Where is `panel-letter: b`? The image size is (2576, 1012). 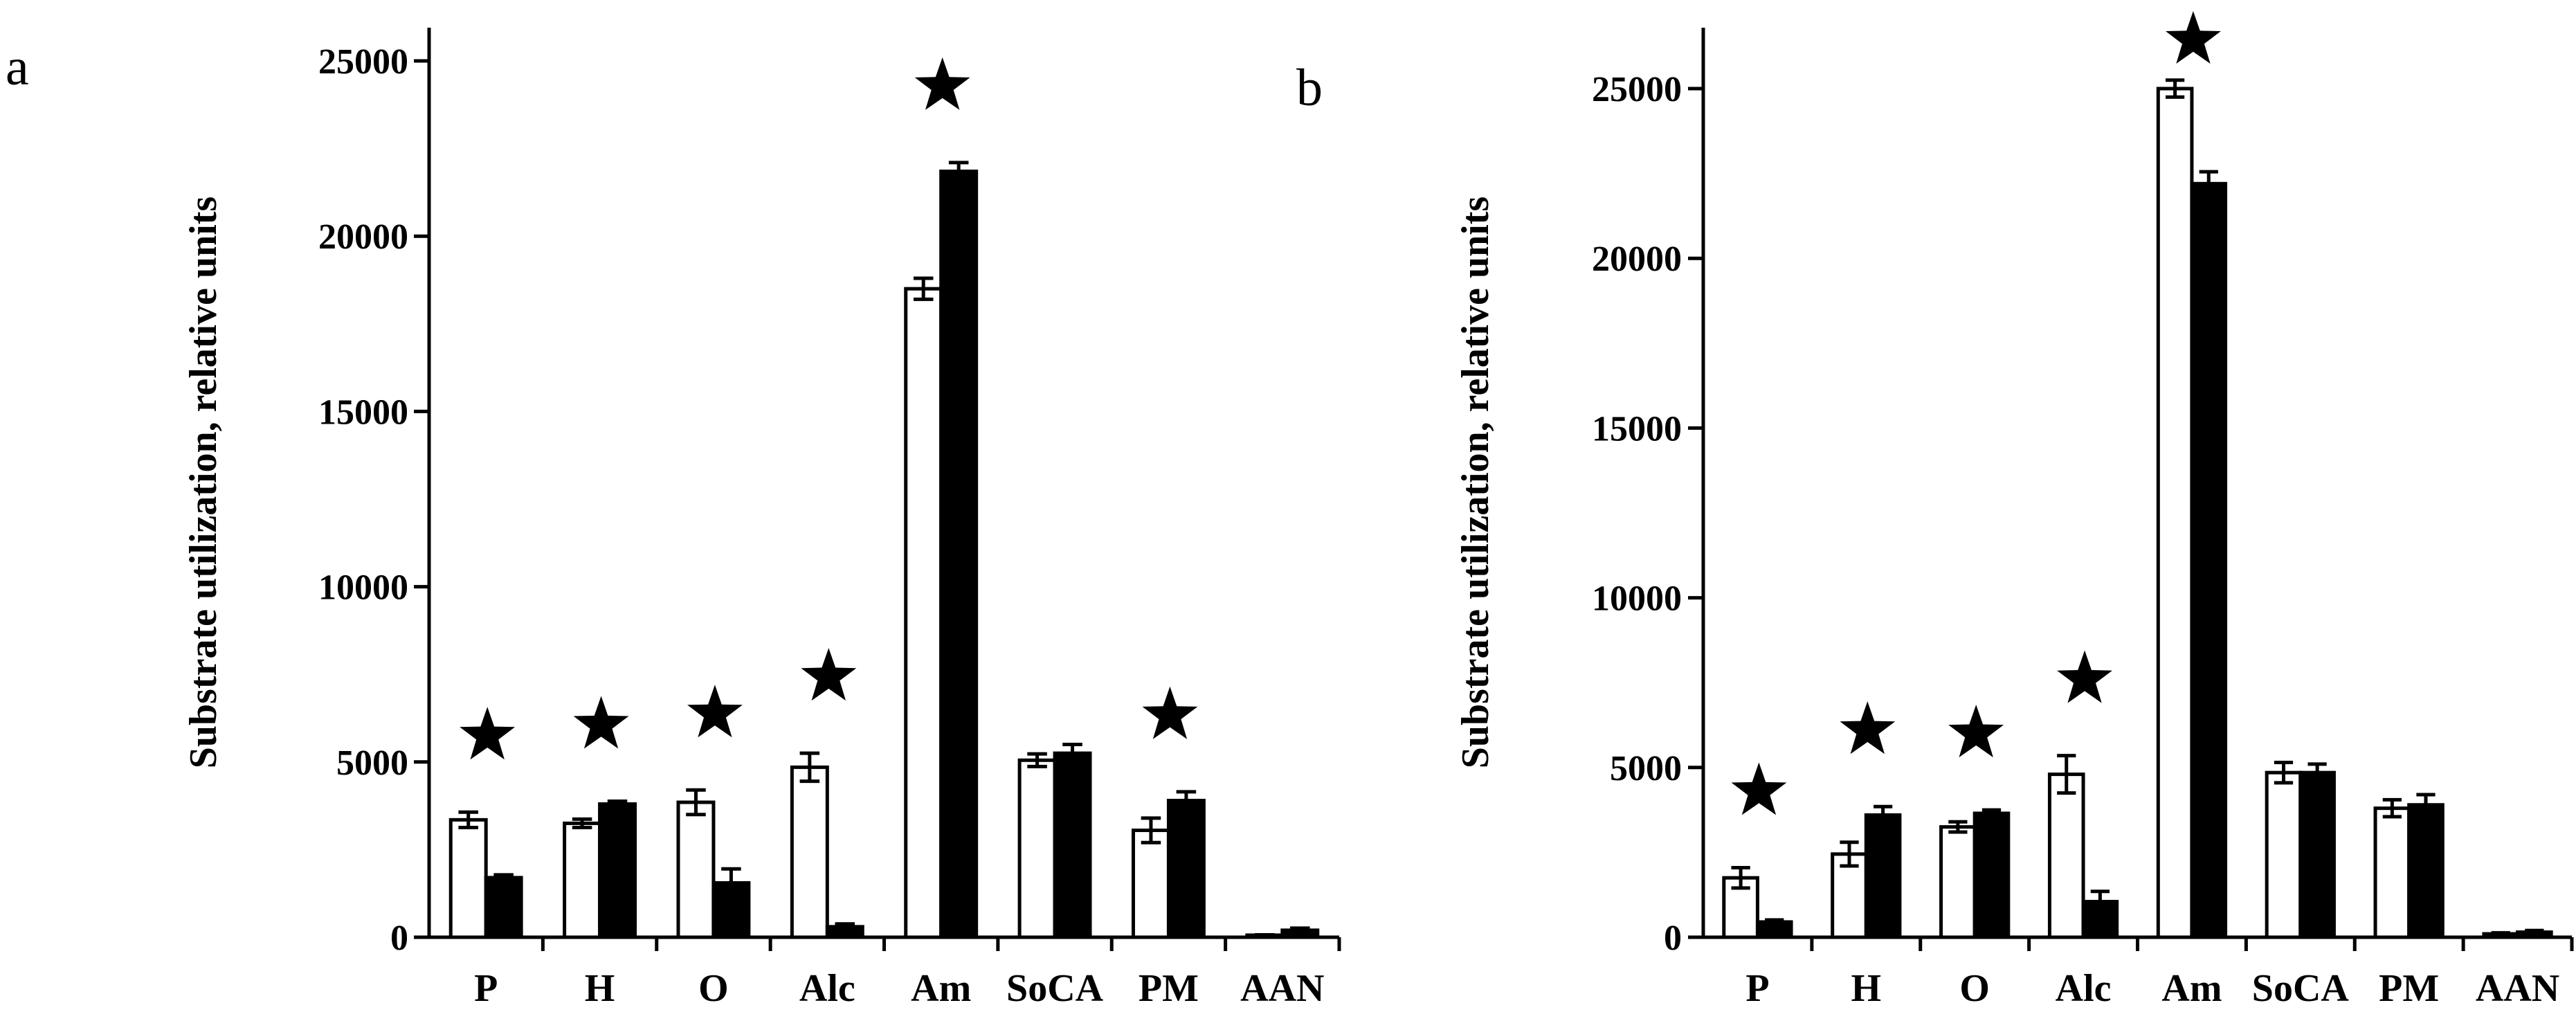 panel-letter: b is located at coordinates (1309, 88).